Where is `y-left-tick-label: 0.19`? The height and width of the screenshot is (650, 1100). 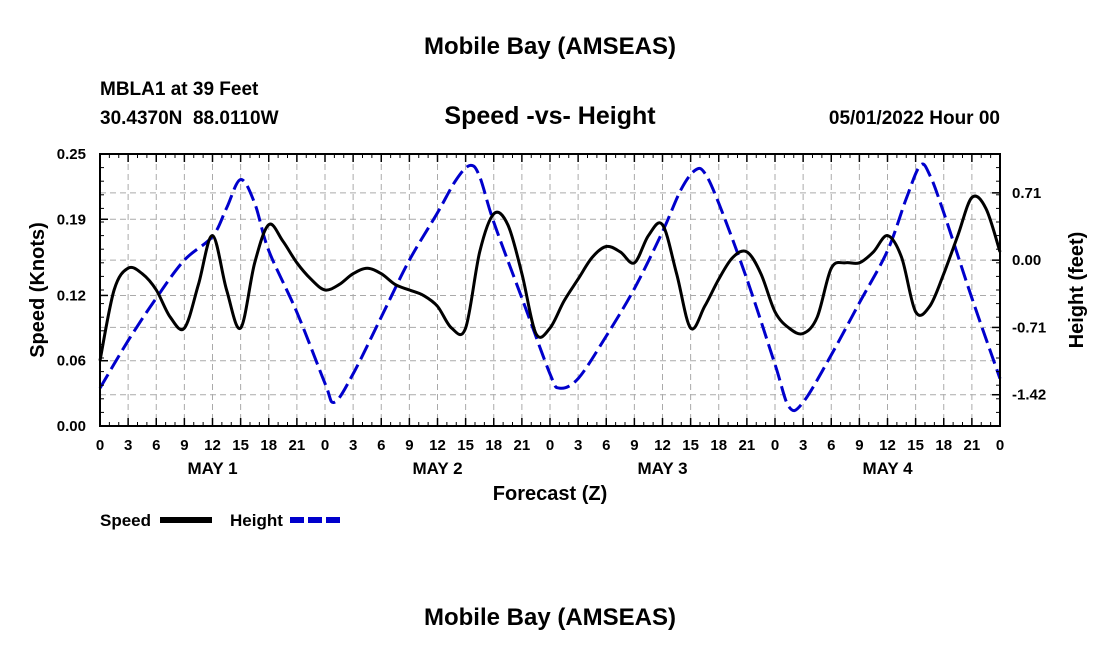
y-left-tick-label: 0.19 is located at coordinates (71, 219).